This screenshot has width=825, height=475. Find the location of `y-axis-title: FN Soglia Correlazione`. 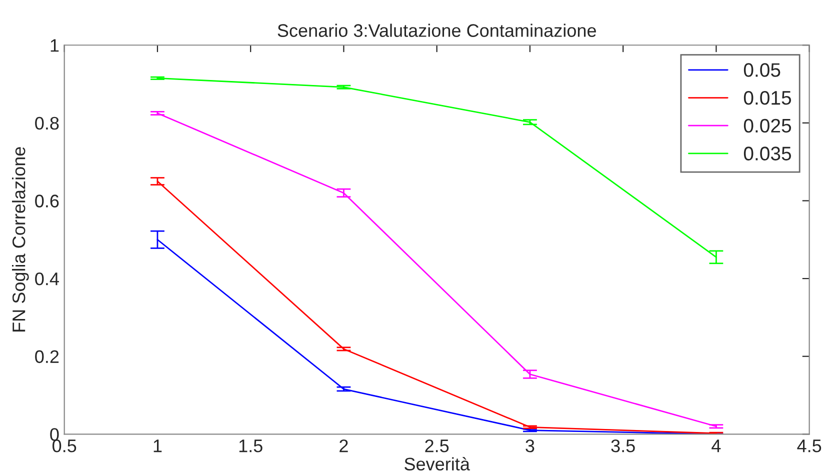

y-axis-title: FN Soglia Correlazione is located at coordinates (20, 239).